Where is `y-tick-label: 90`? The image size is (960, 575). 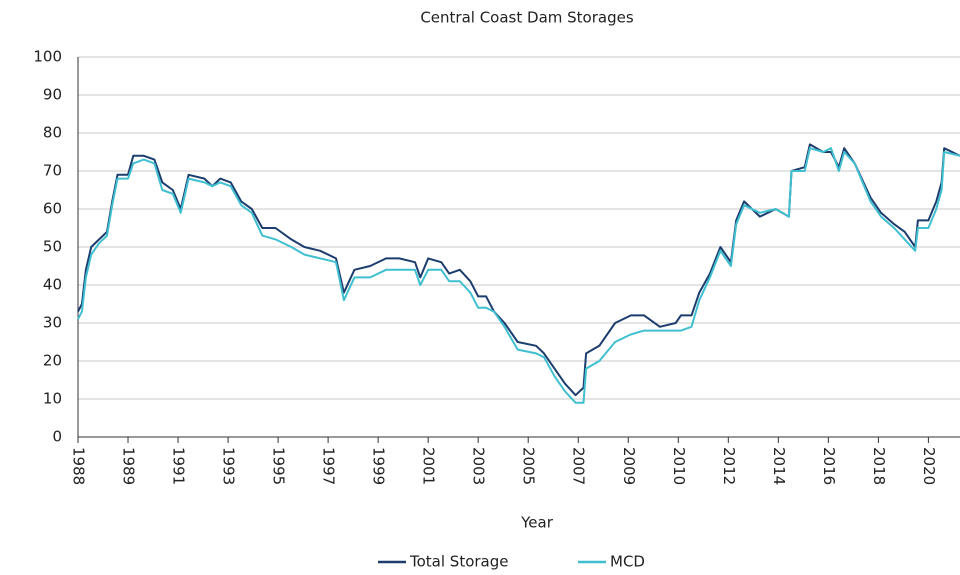
y-tick-label: 90 is located at coordinates (52, 95).